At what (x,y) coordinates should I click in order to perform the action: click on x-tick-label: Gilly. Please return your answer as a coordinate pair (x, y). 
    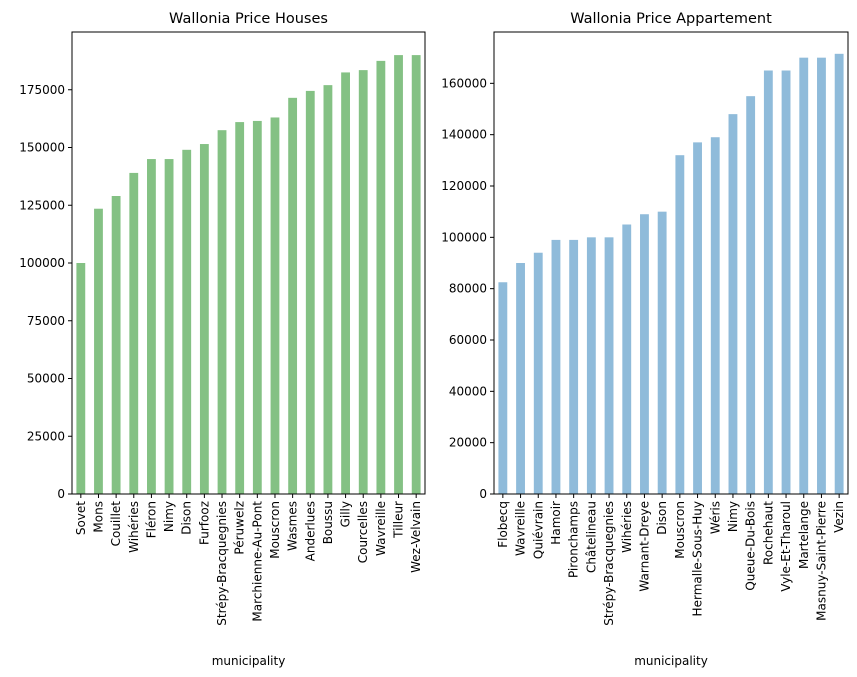
    Looking at the image, I should click on (346, 514).